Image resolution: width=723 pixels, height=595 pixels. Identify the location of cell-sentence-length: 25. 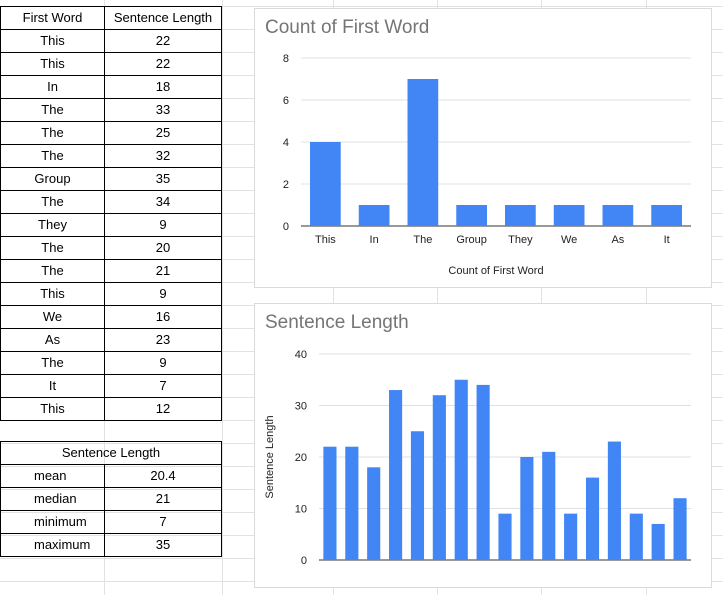
(163, 133).